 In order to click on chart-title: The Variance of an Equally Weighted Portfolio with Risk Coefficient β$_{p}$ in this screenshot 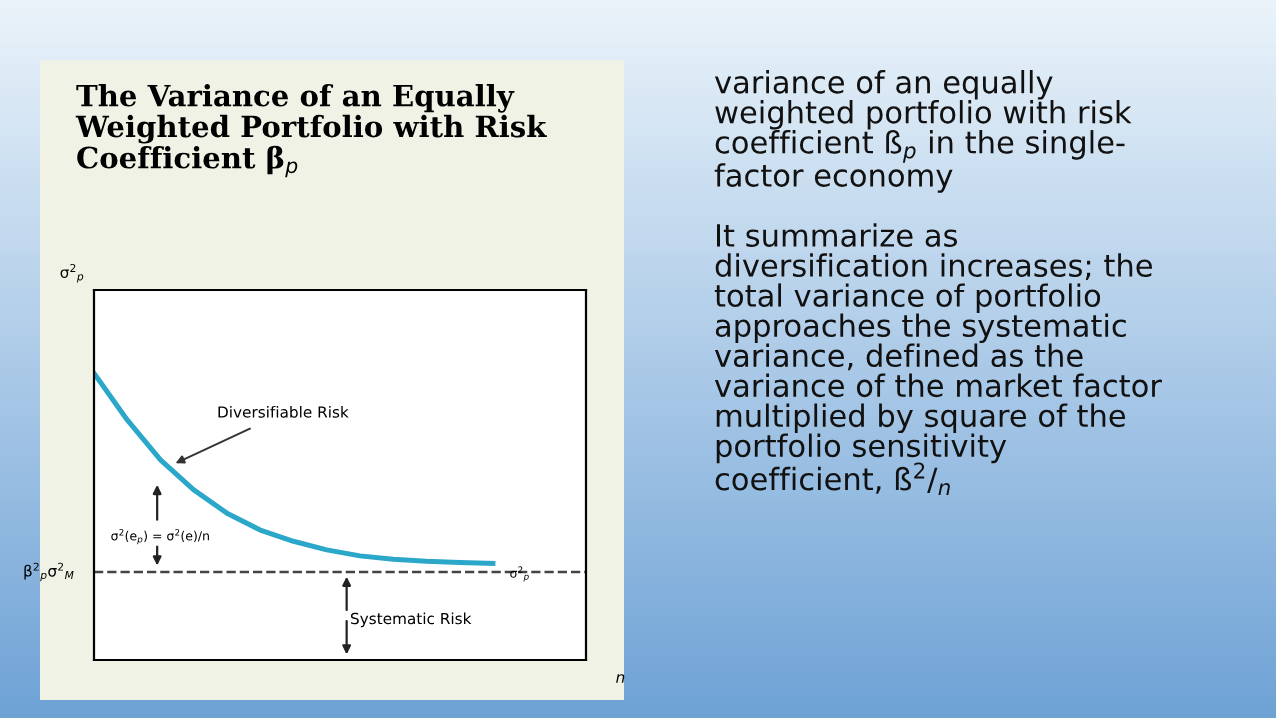, I will do `click(311, 131)`.